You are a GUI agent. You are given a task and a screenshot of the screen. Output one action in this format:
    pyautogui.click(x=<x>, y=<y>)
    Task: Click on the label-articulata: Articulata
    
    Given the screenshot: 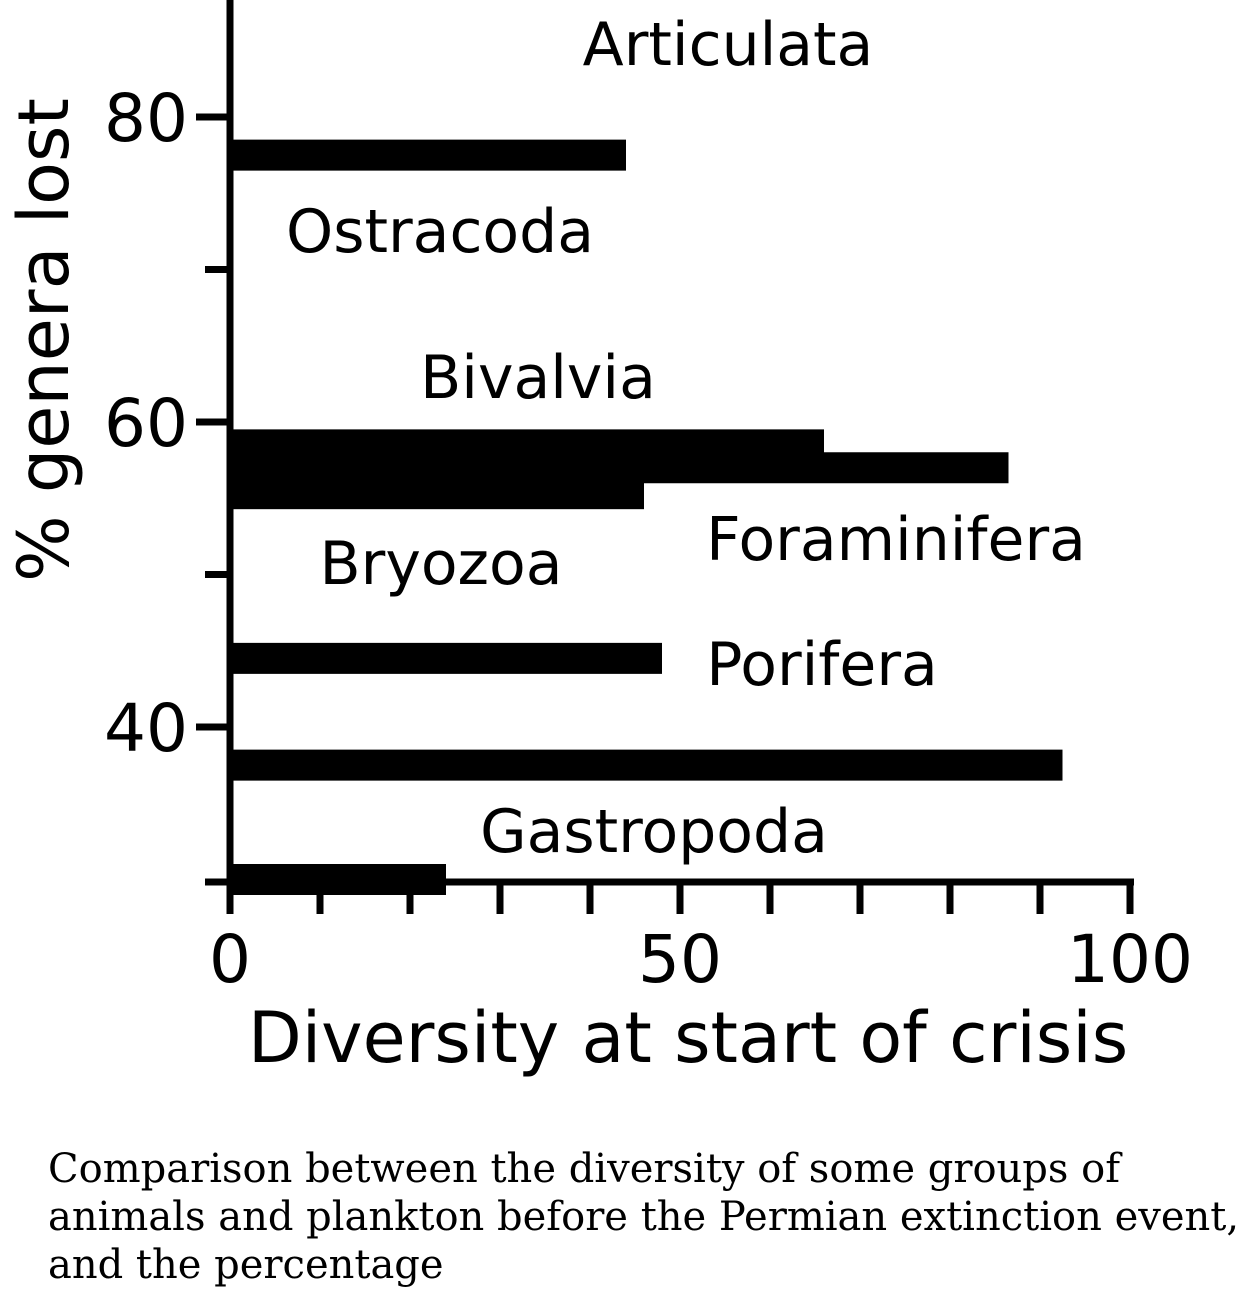 What is the action you would take?
    pyautogui.click(x=728, y=45)
    